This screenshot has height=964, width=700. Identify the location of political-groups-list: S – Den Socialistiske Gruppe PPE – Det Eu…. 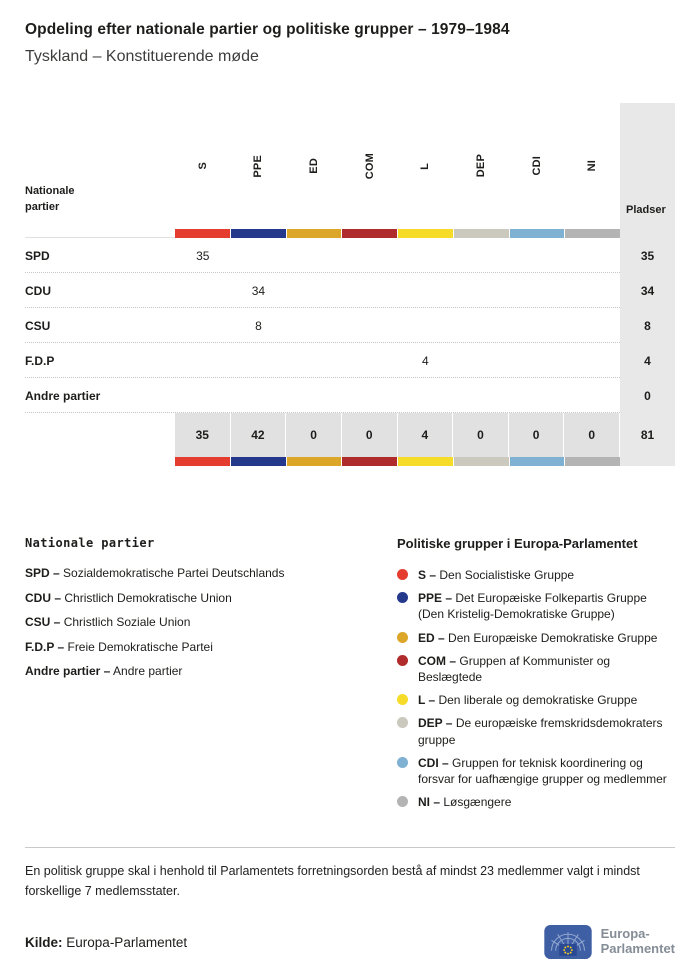
(536, 688).